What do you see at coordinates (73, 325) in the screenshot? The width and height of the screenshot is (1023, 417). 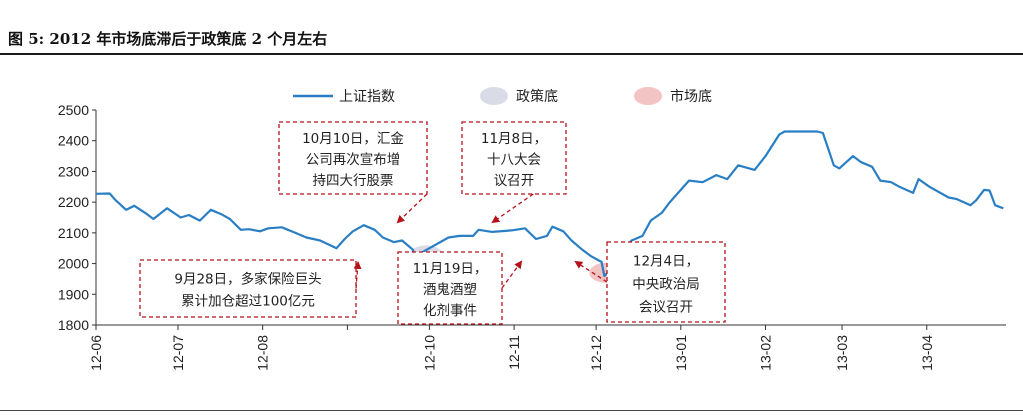 I see `y-tick-label: 1800` at bounding box center [73, 325].